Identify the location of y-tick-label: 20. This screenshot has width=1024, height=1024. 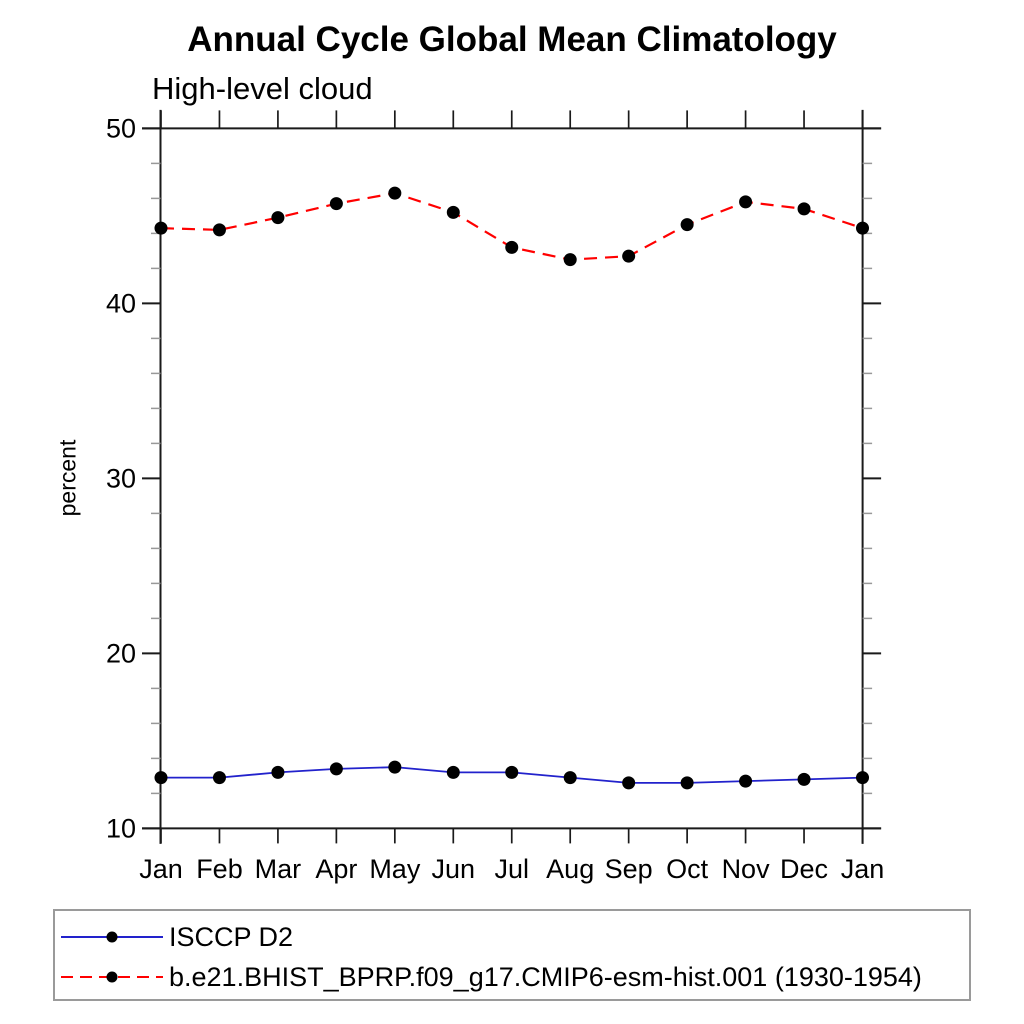
(121, 653).